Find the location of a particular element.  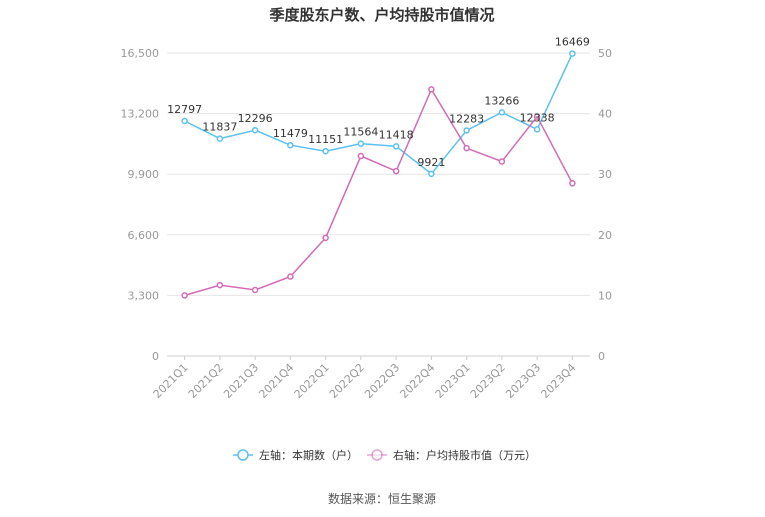

data-label: 11564 is located at coordinates (360, 132).